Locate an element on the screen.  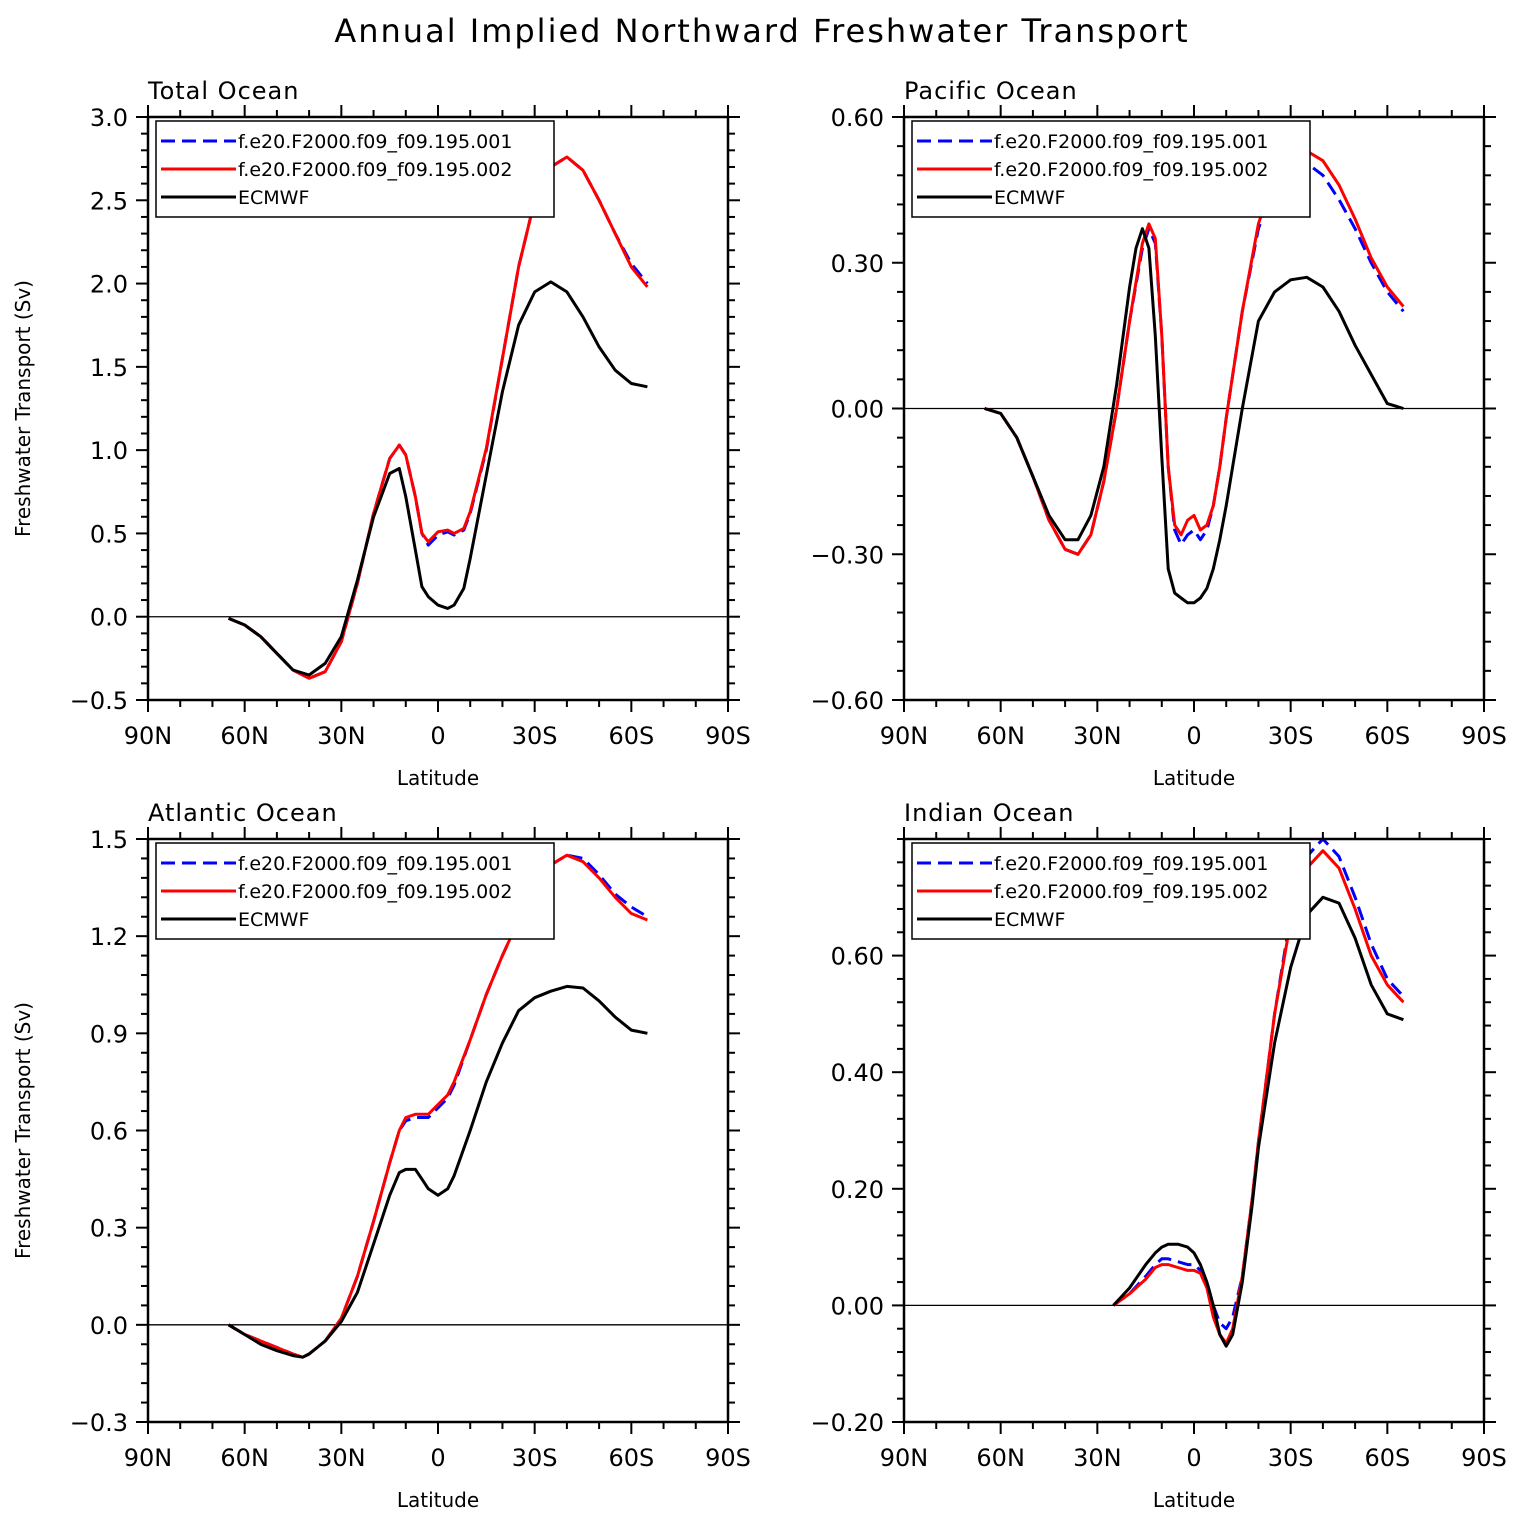
panel-title: Total Ocean is located at coordinates (223, 91).